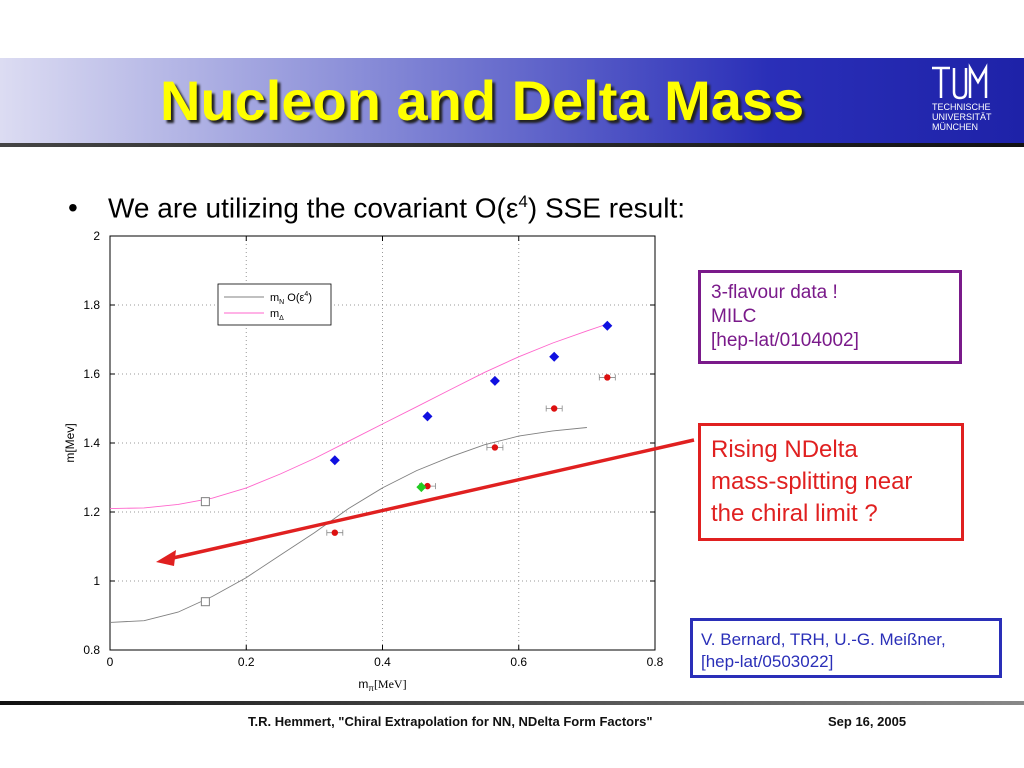 The width and height of the screenshot is (1024, 768). Describe the element at coordinates (823, 639) in the screenshot. I see `ref-line1: V. Bernard, TRH, U.-G. Meißner,` at that location.